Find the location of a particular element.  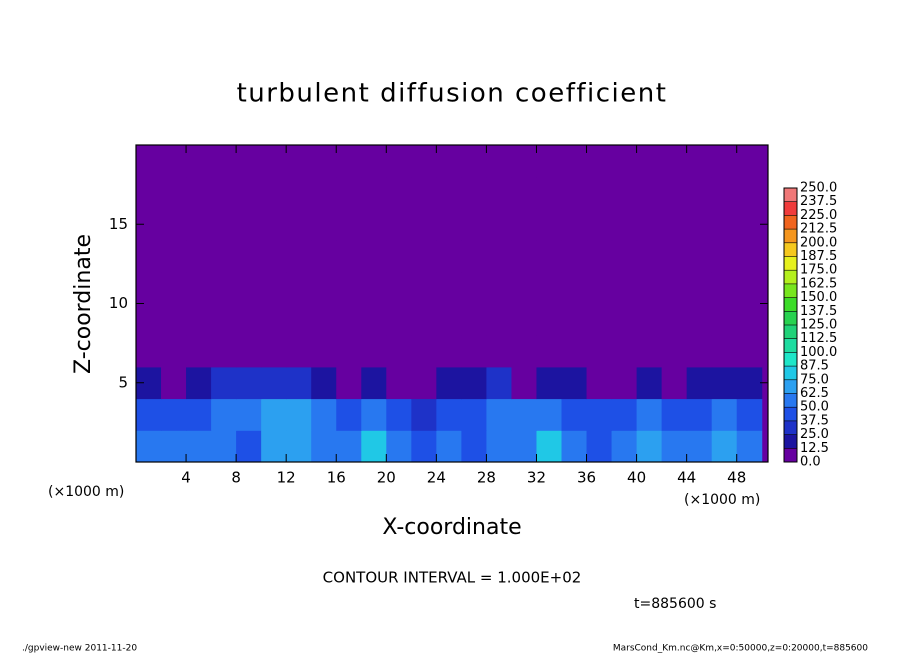

colorbar-label: 25.0 is located at coordinates (814, 434).